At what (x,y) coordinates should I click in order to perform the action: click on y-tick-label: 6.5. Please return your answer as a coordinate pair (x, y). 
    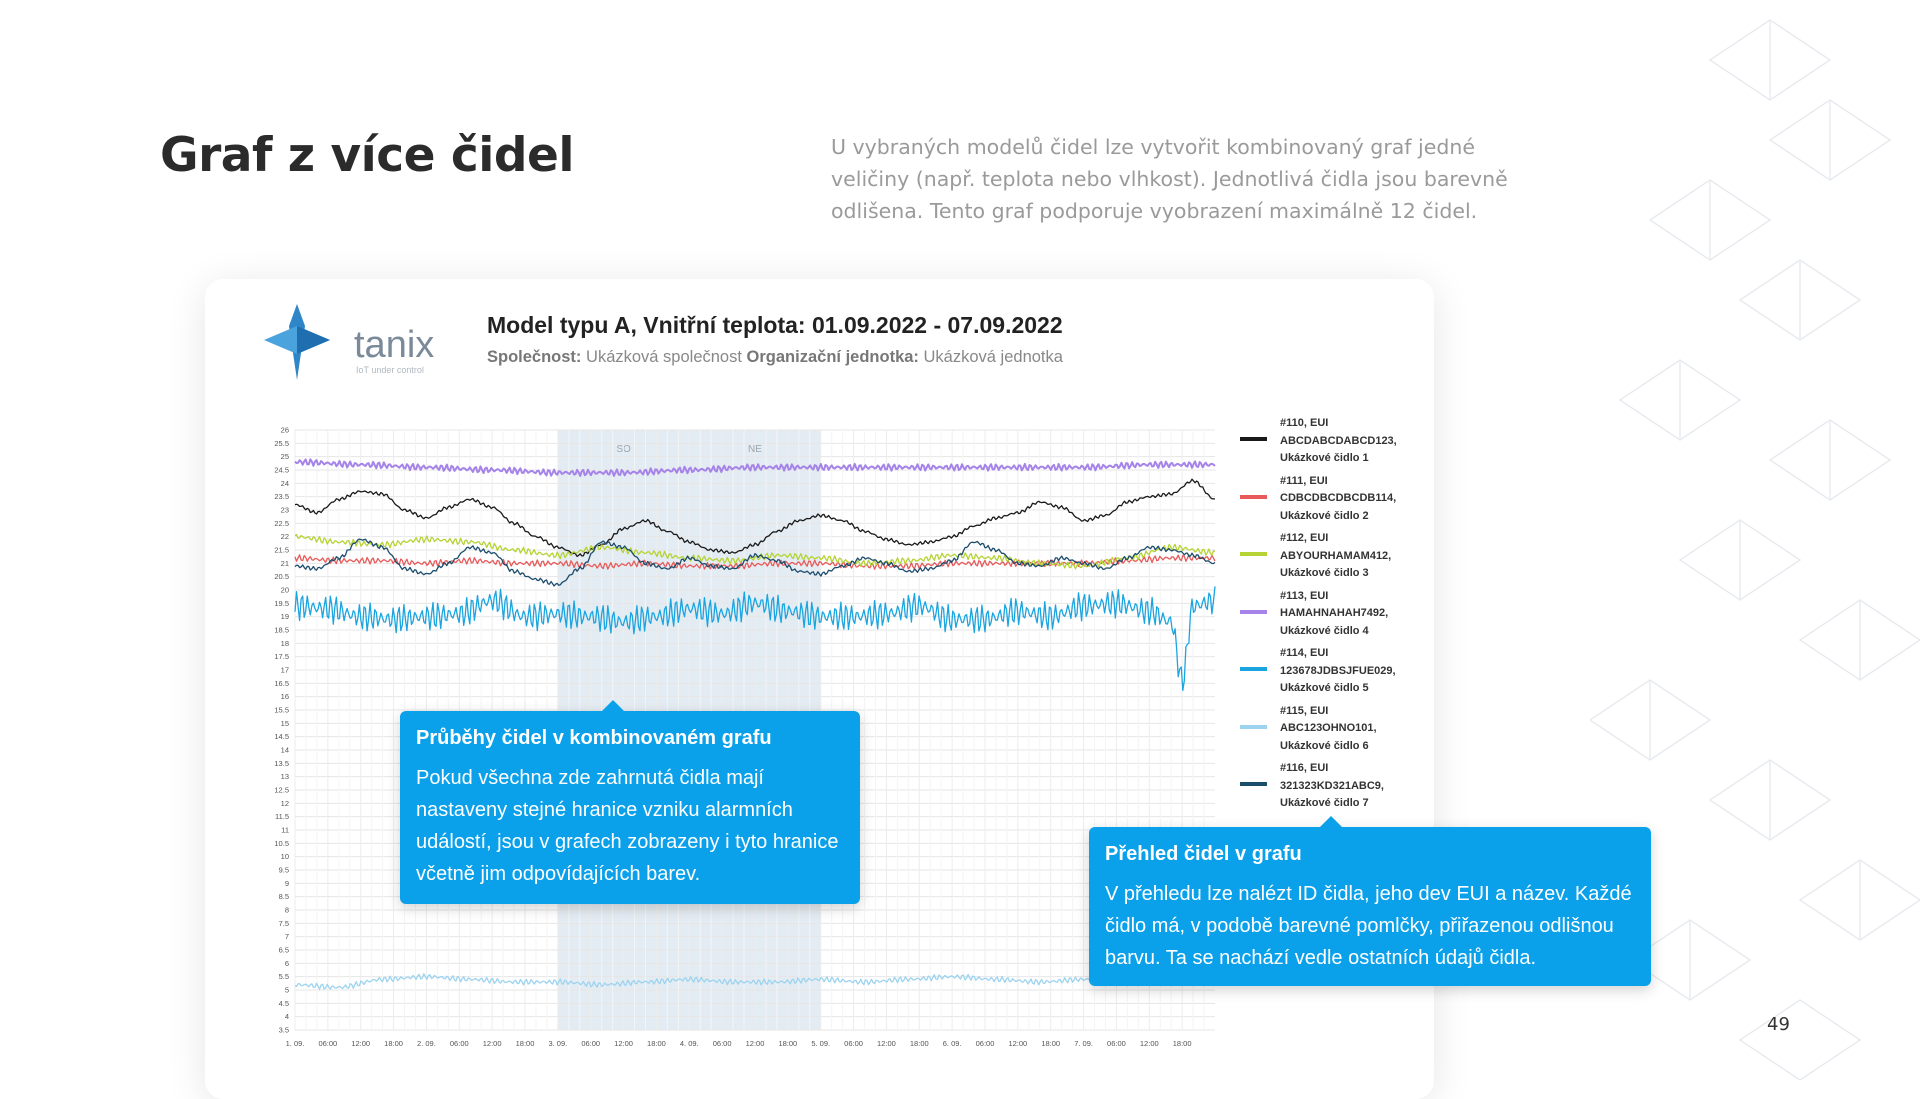
    Looking at the image, I should click on (284, 950).